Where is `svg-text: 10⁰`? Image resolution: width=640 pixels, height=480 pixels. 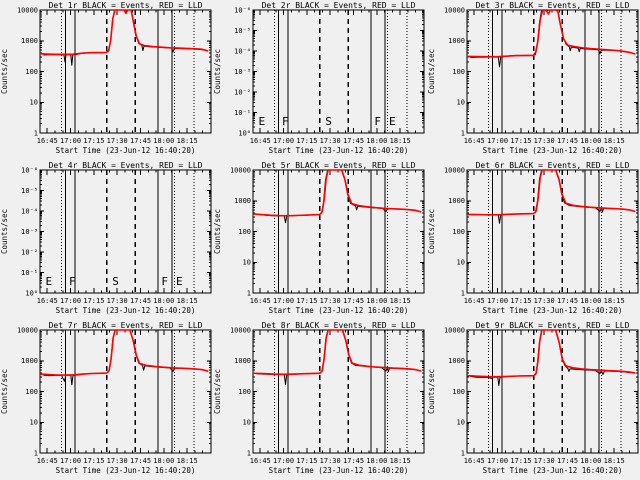
svg-text: 10⁰ is located at coordinates (31, 293).